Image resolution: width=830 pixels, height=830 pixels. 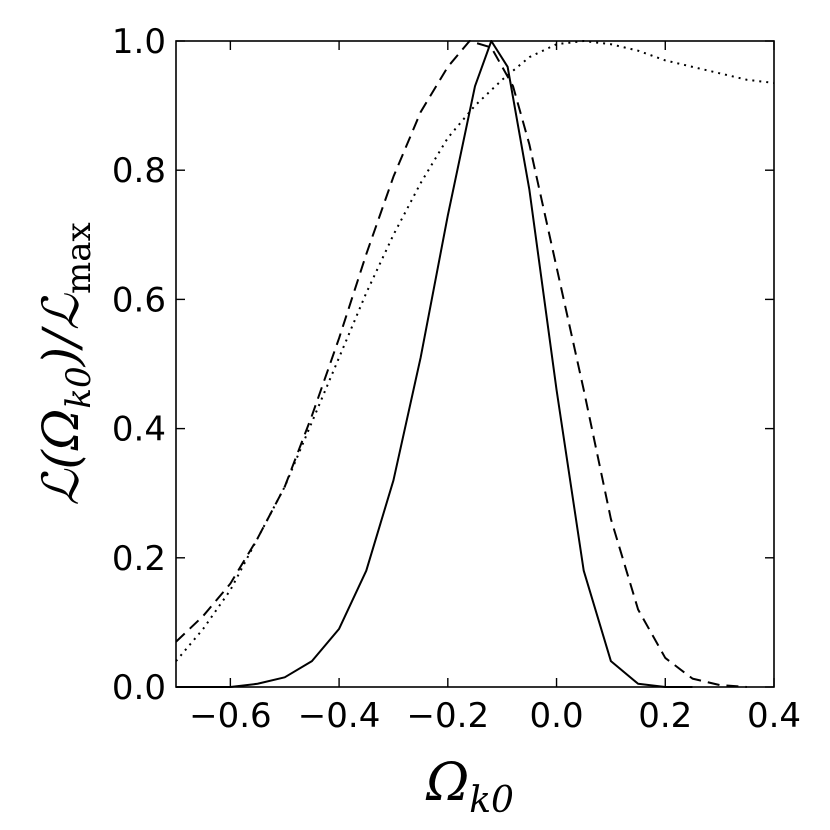 I want to click on y-tick-label: 0.2, so click(x=139, y=559).